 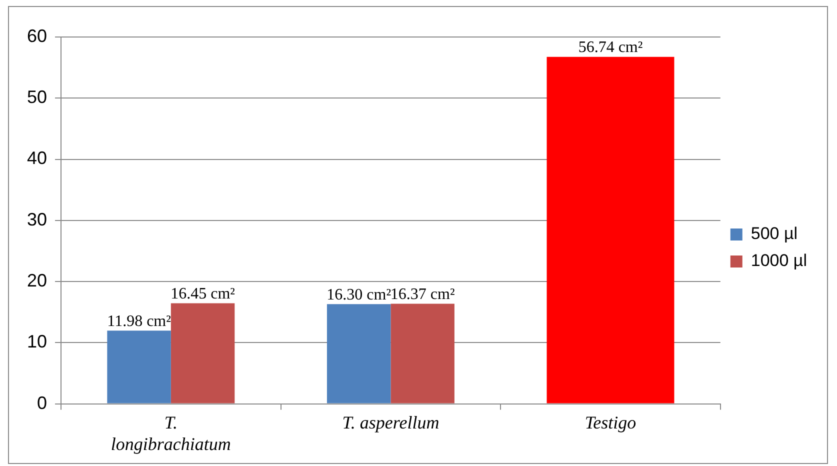 I want to click on y-tick-label: 30, so click(x=37, y=219).